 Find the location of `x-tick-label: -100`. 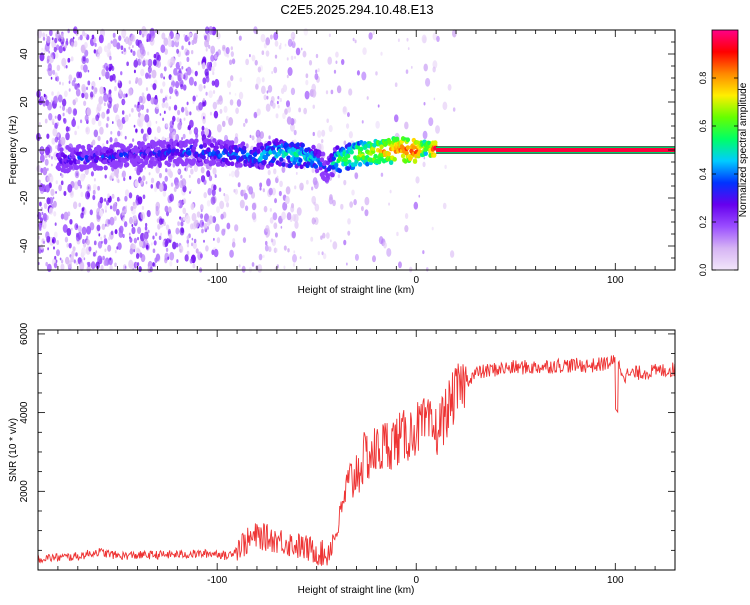

x-tick-label: -100 is located at coordinates (217, 280).